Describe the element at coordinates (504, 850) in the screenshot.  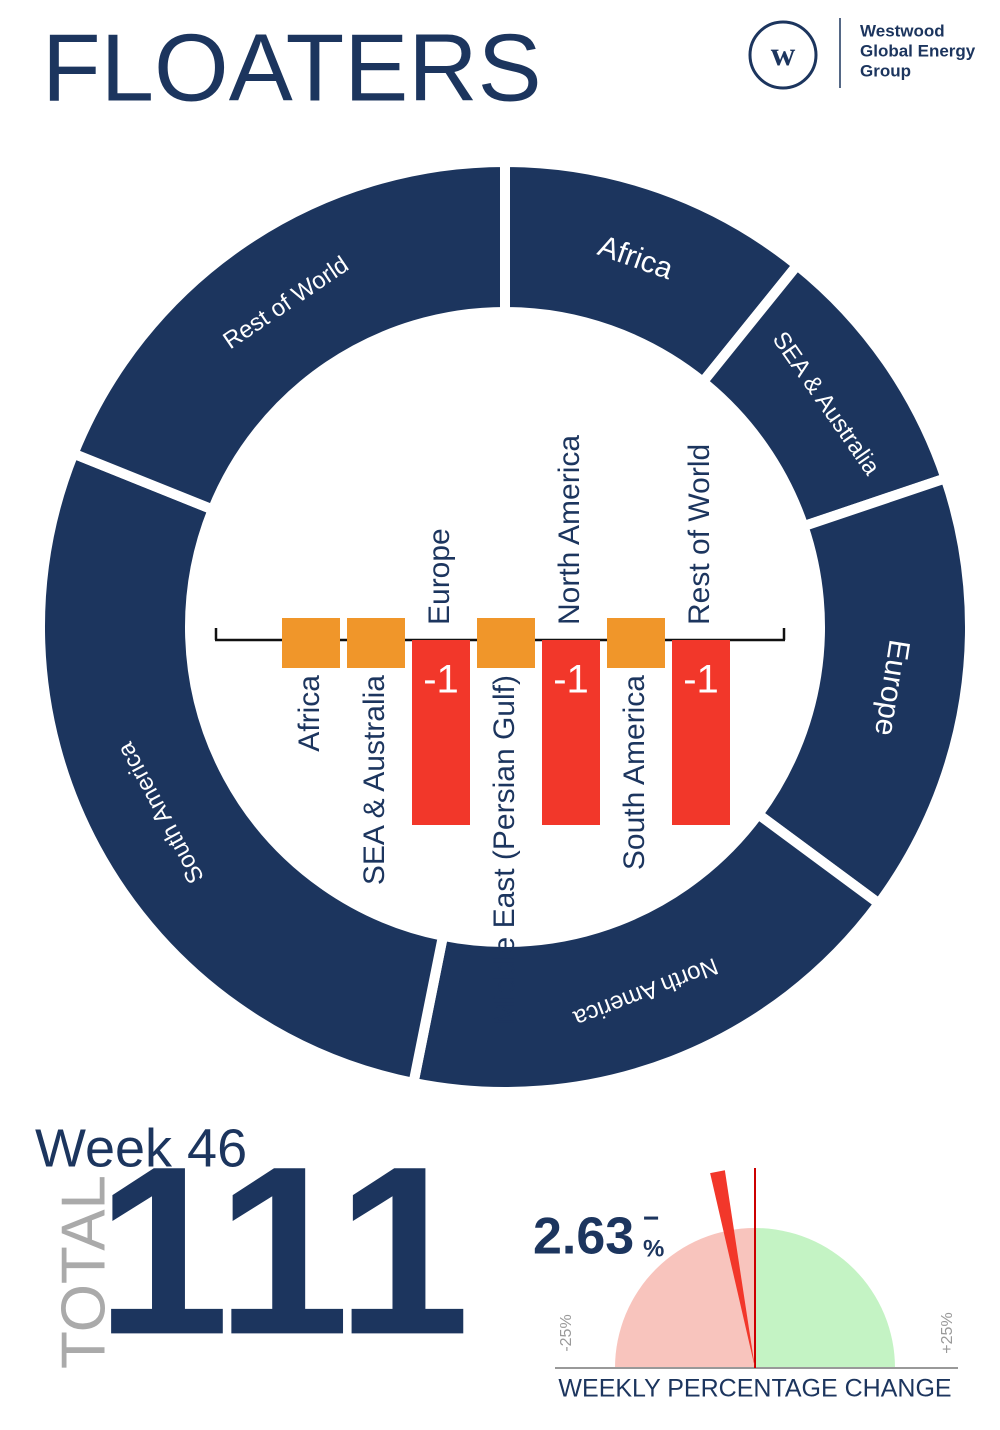
I see `bar-category-label: Middle East (Persian Gulf)` at that location.